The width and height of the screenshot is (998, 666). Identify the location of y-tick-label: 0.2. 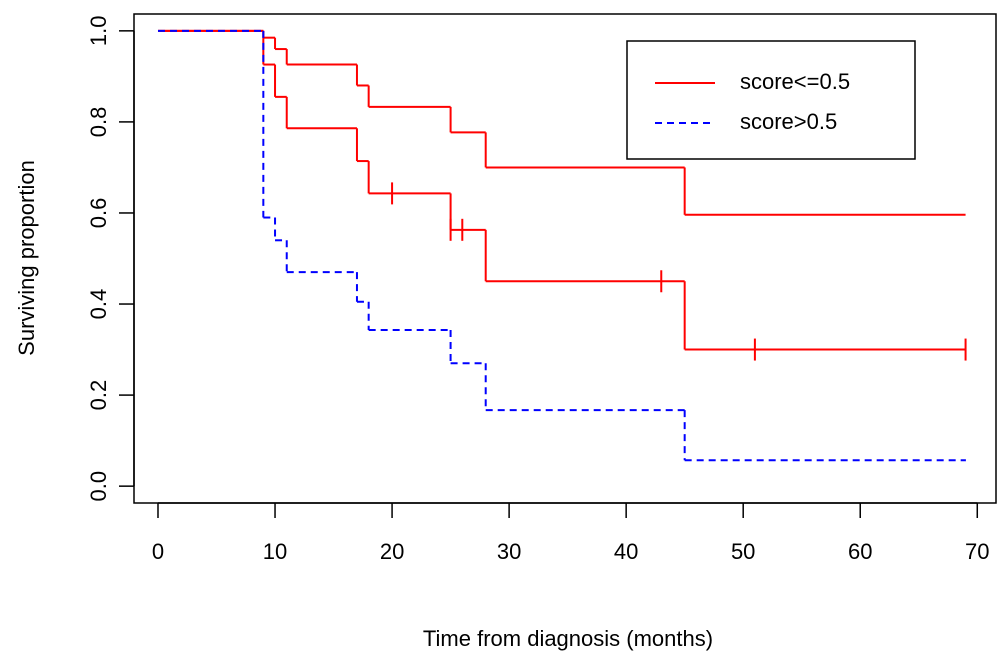
(98, 395).